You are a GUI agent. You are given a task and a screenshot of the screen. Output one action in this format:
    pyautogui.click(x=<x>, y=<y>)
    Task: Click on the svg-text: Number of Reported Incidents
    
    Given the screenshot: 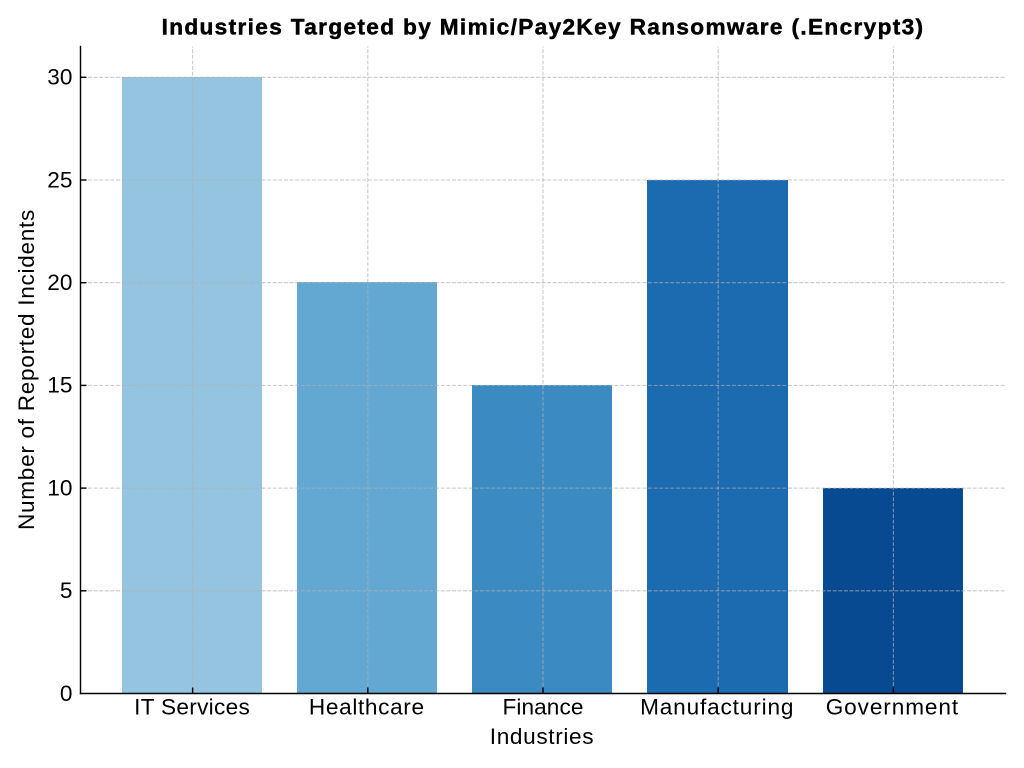 What is the action you would take?
    pyautogui.click(x=26, y=369)
    